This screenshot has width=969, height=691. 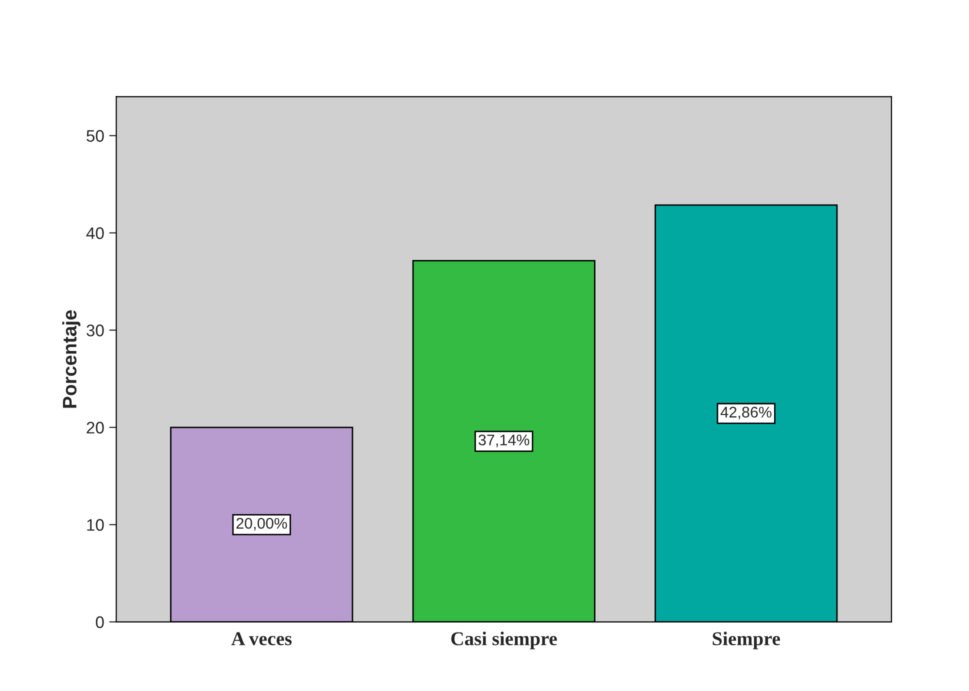 I want to click on x-tick-label: A veces, so click(x=261, y=639).